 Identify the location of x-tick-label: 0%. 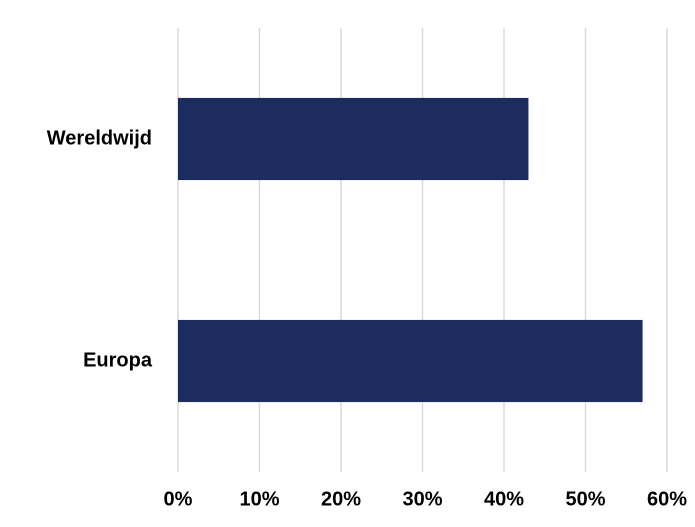
(178, 499).